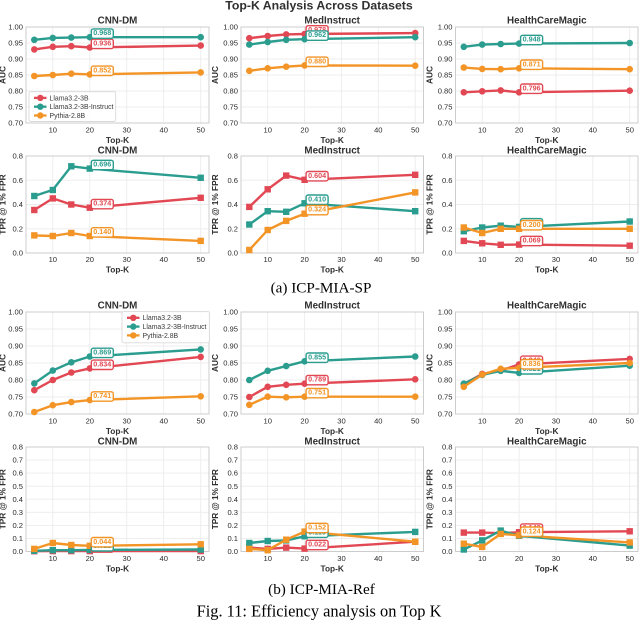 The image size is (640, 630). I want to click on svg-text: (b) ICP-MIA-Ref, so click(322, 589).